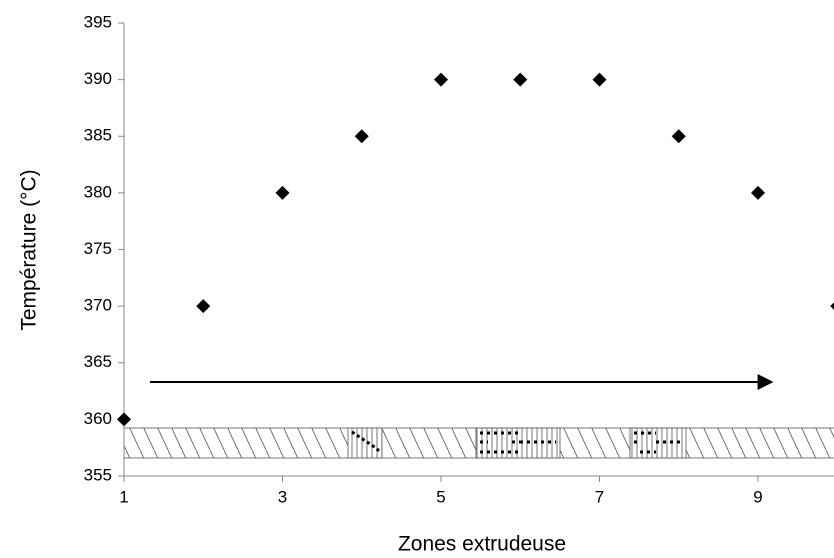 The height and width of the screenshot is (558, 834). I want to click on y-tick-label: 370, so click(98, 305).